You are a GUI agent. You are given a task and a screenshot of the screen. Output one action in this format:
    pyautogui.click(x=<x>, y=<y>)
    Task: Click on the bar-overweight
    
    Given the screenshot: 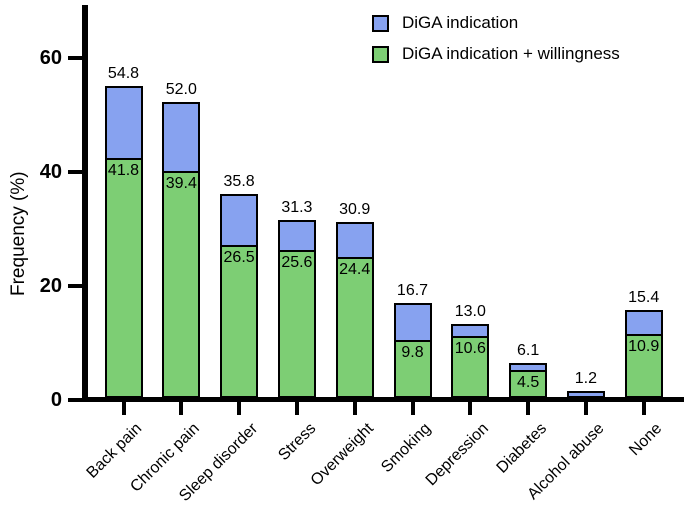 What is the action you would take?
    pyautogui.click(x=354, y=309)
    